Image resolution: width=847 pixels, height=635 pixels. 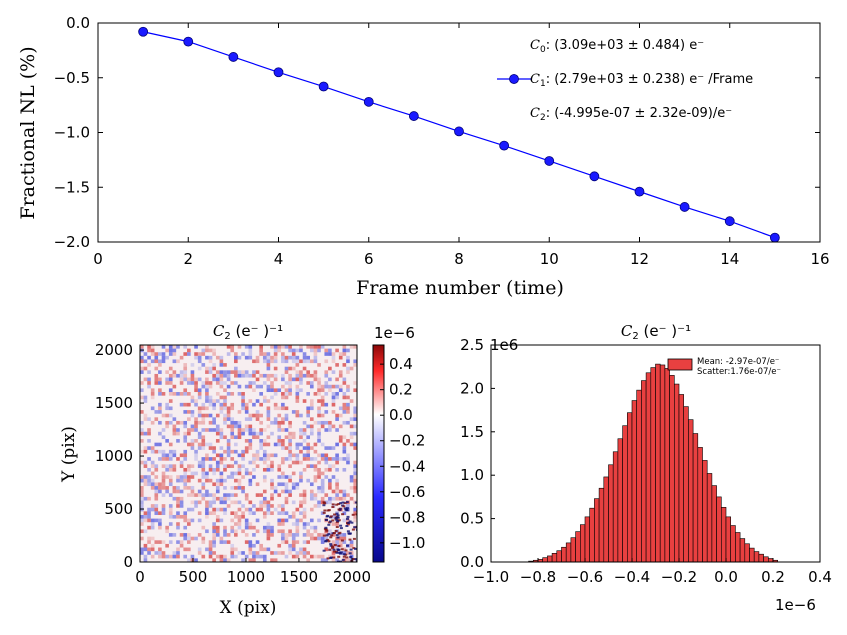 I want to click on heatmap-x-tick-label: 1000, so click(x=246, y=577).